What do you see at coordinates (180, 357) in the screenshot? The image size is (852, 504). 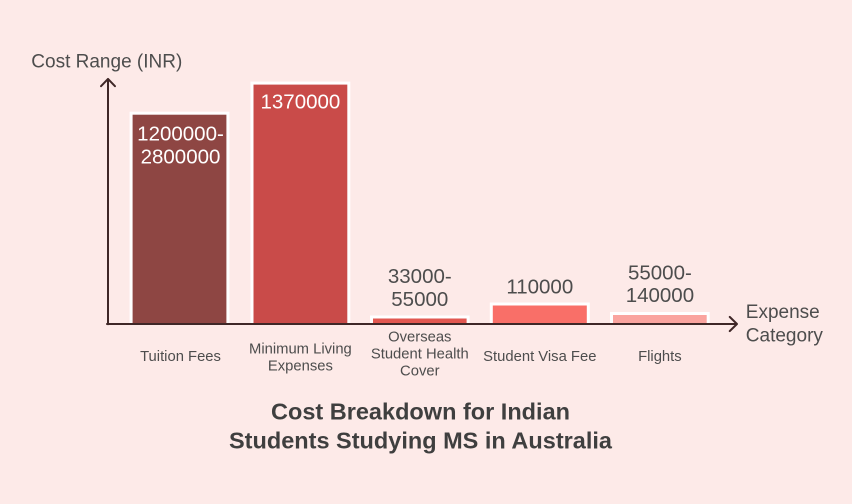 I see `svg-text: Tuition Fees` at bounding box center [180, 357].